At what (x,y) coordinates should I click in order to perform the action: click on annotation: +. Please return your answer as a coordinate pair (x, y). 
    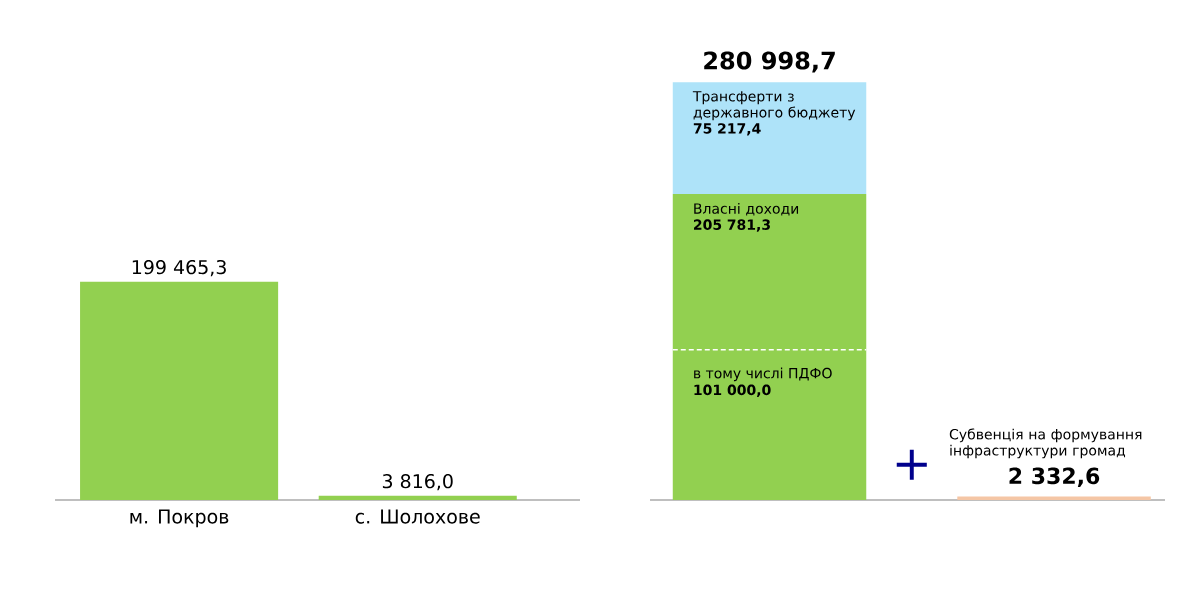
    Looking at the image, I should click on (911, 464).